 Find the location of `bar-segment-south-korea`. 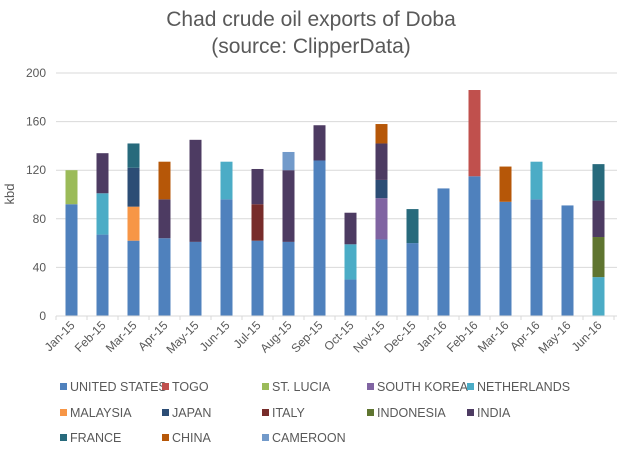

bar-segment-south-korea is located at coordinates (381, 219).